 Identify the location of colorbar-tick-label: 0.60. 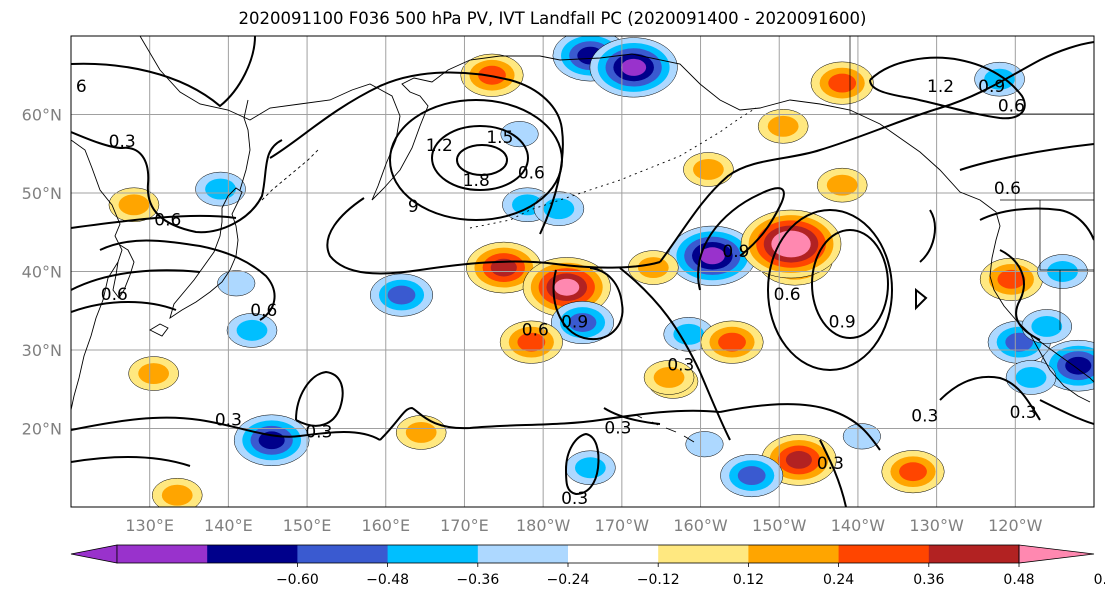
(1099, 580).